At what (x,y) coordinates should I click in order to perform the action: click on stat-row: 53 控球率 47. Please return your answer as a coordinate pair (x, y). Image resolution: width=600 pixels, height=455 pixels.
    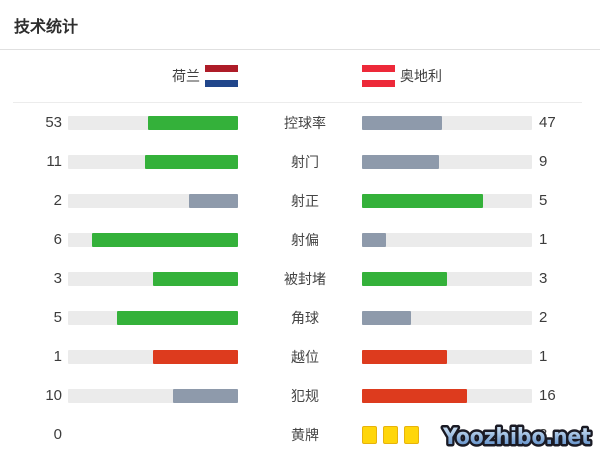
    Looking at the image, I should click on (300, 122).